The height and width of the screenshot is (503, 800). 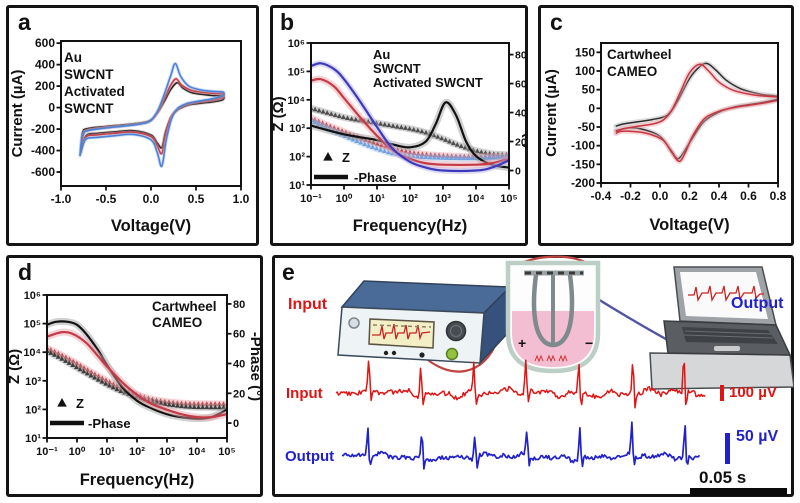 What do you see at coordinates (521, 114) in the screenshot?
I see `svg-text: 40` at bounding box center [521, 114].